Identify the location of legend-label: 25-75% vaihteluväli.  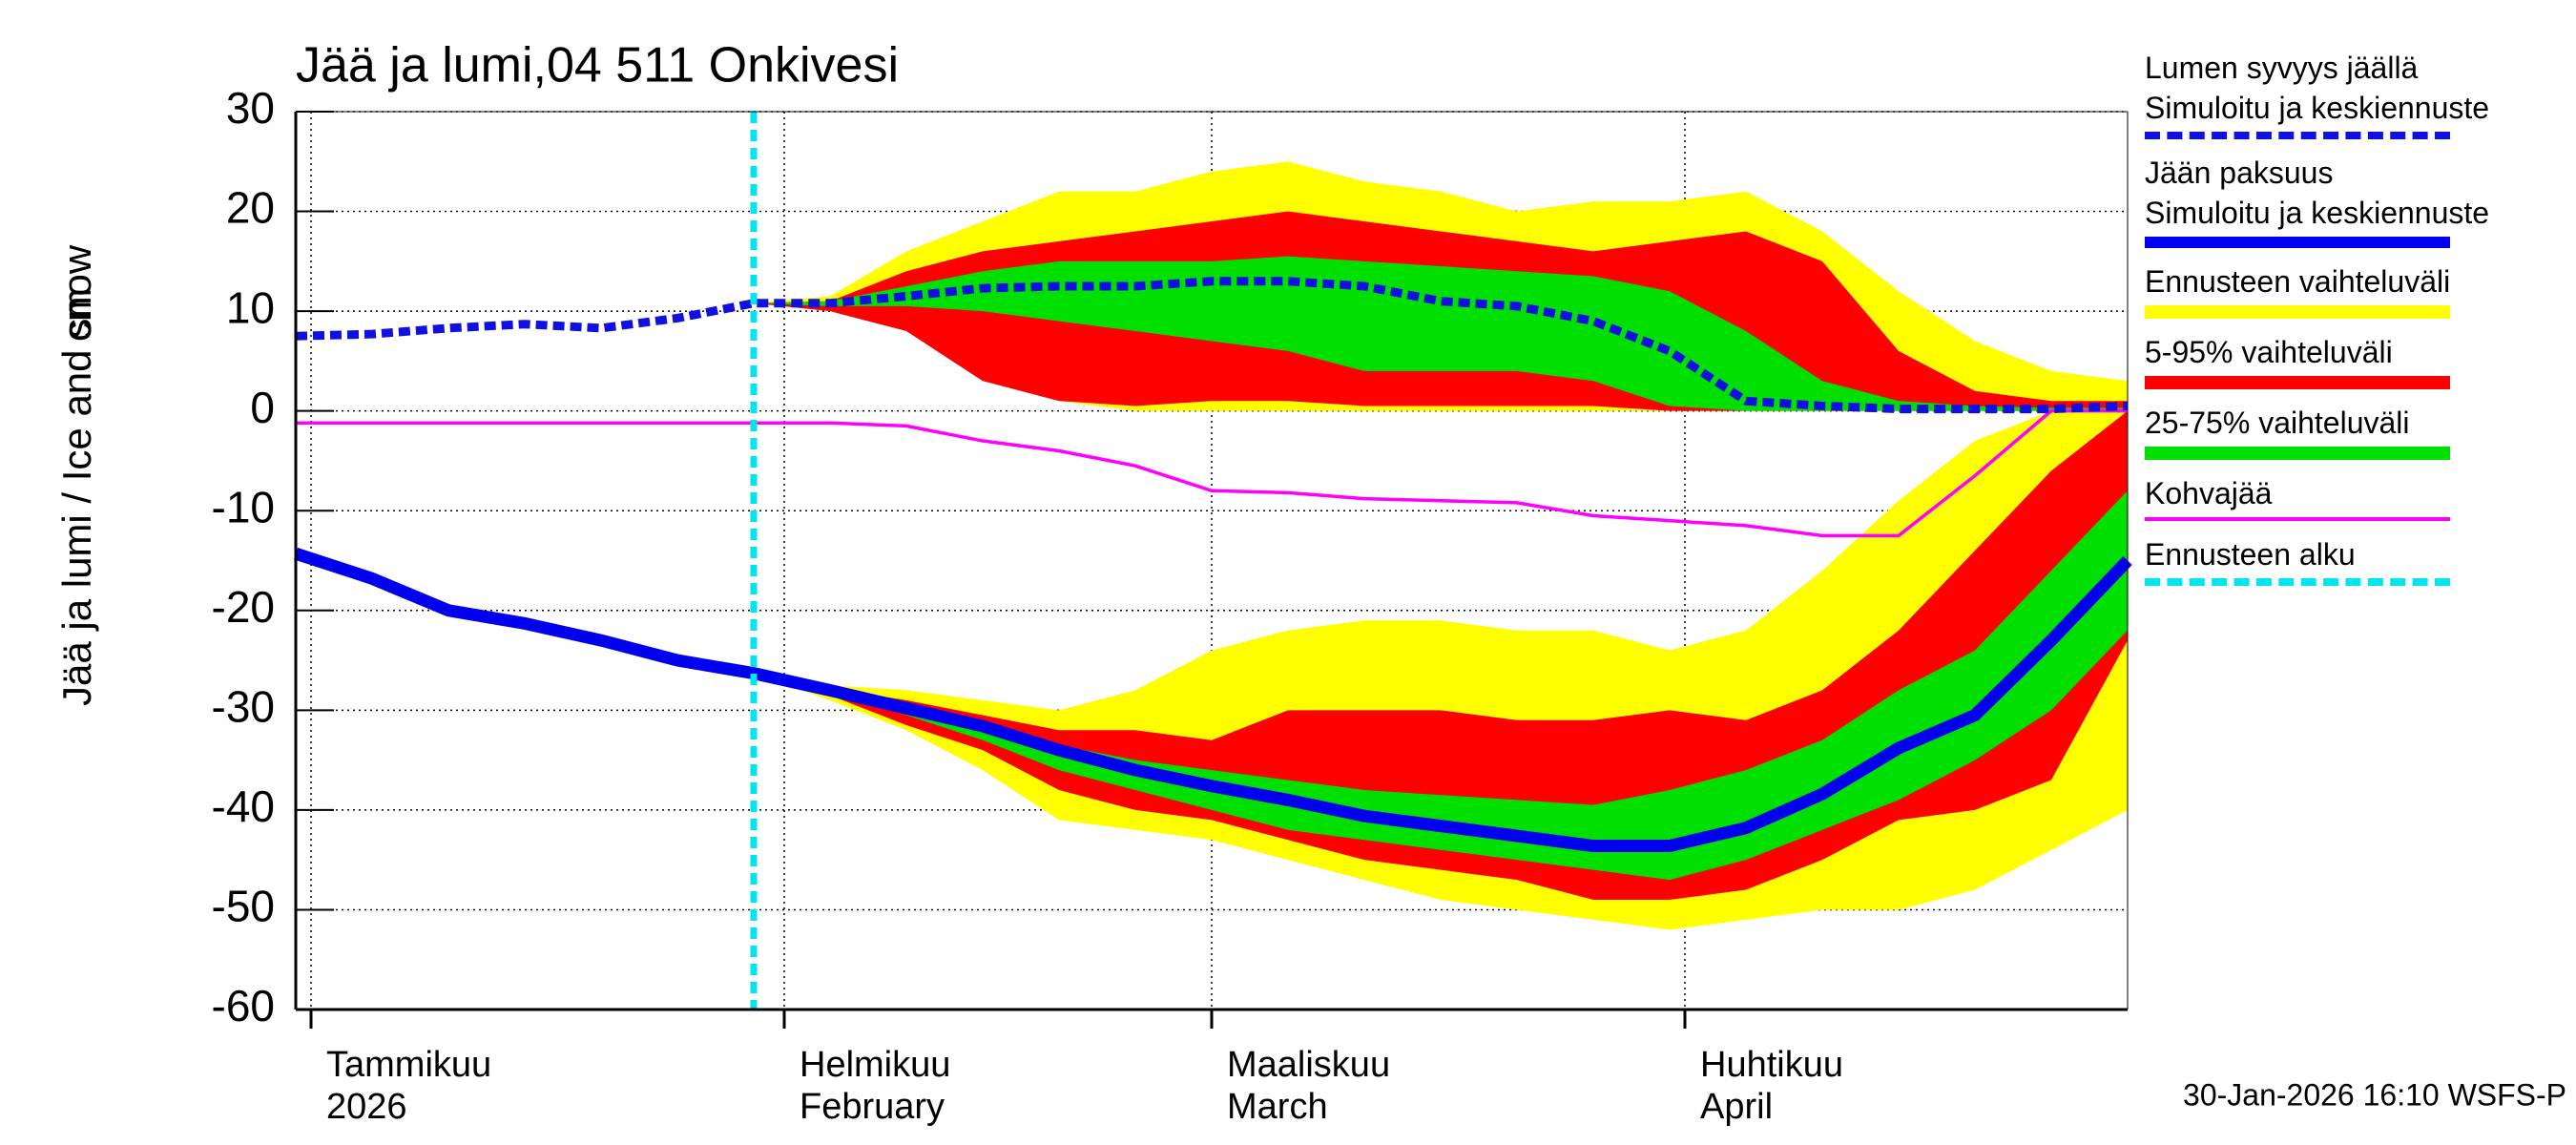
(2277, 423).